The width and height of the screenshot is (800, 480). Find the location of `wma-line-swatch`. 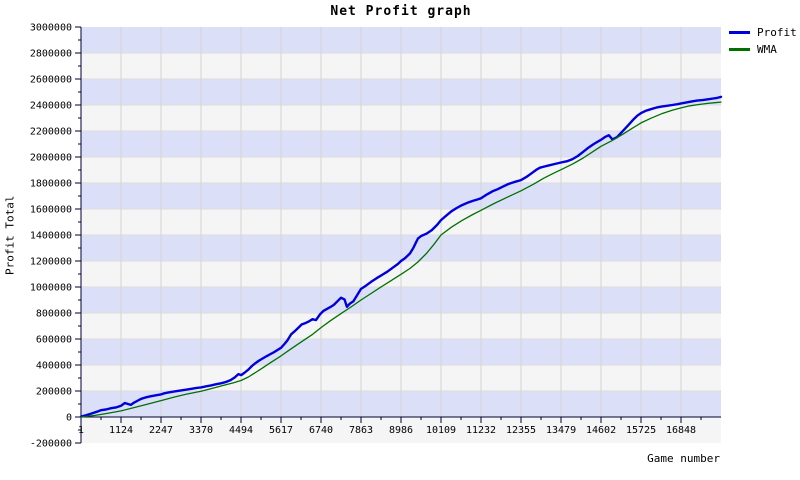

wma-line-swatch is located at coordinates (739, 49).